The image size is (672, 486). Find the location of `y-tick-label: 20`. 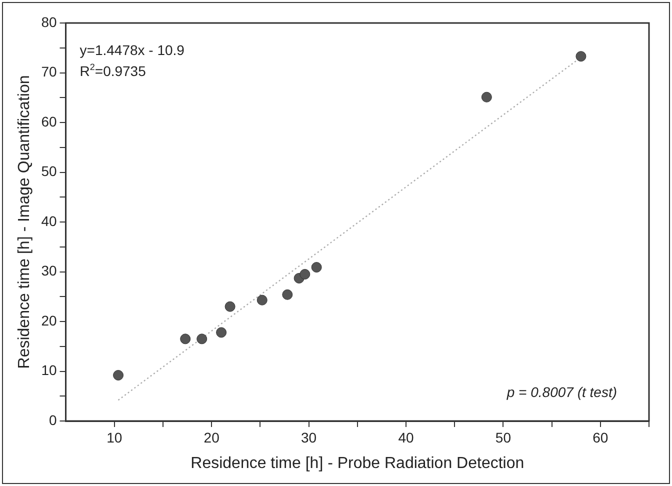

y-tick-label: 20 is located at coordinates (49, 320).